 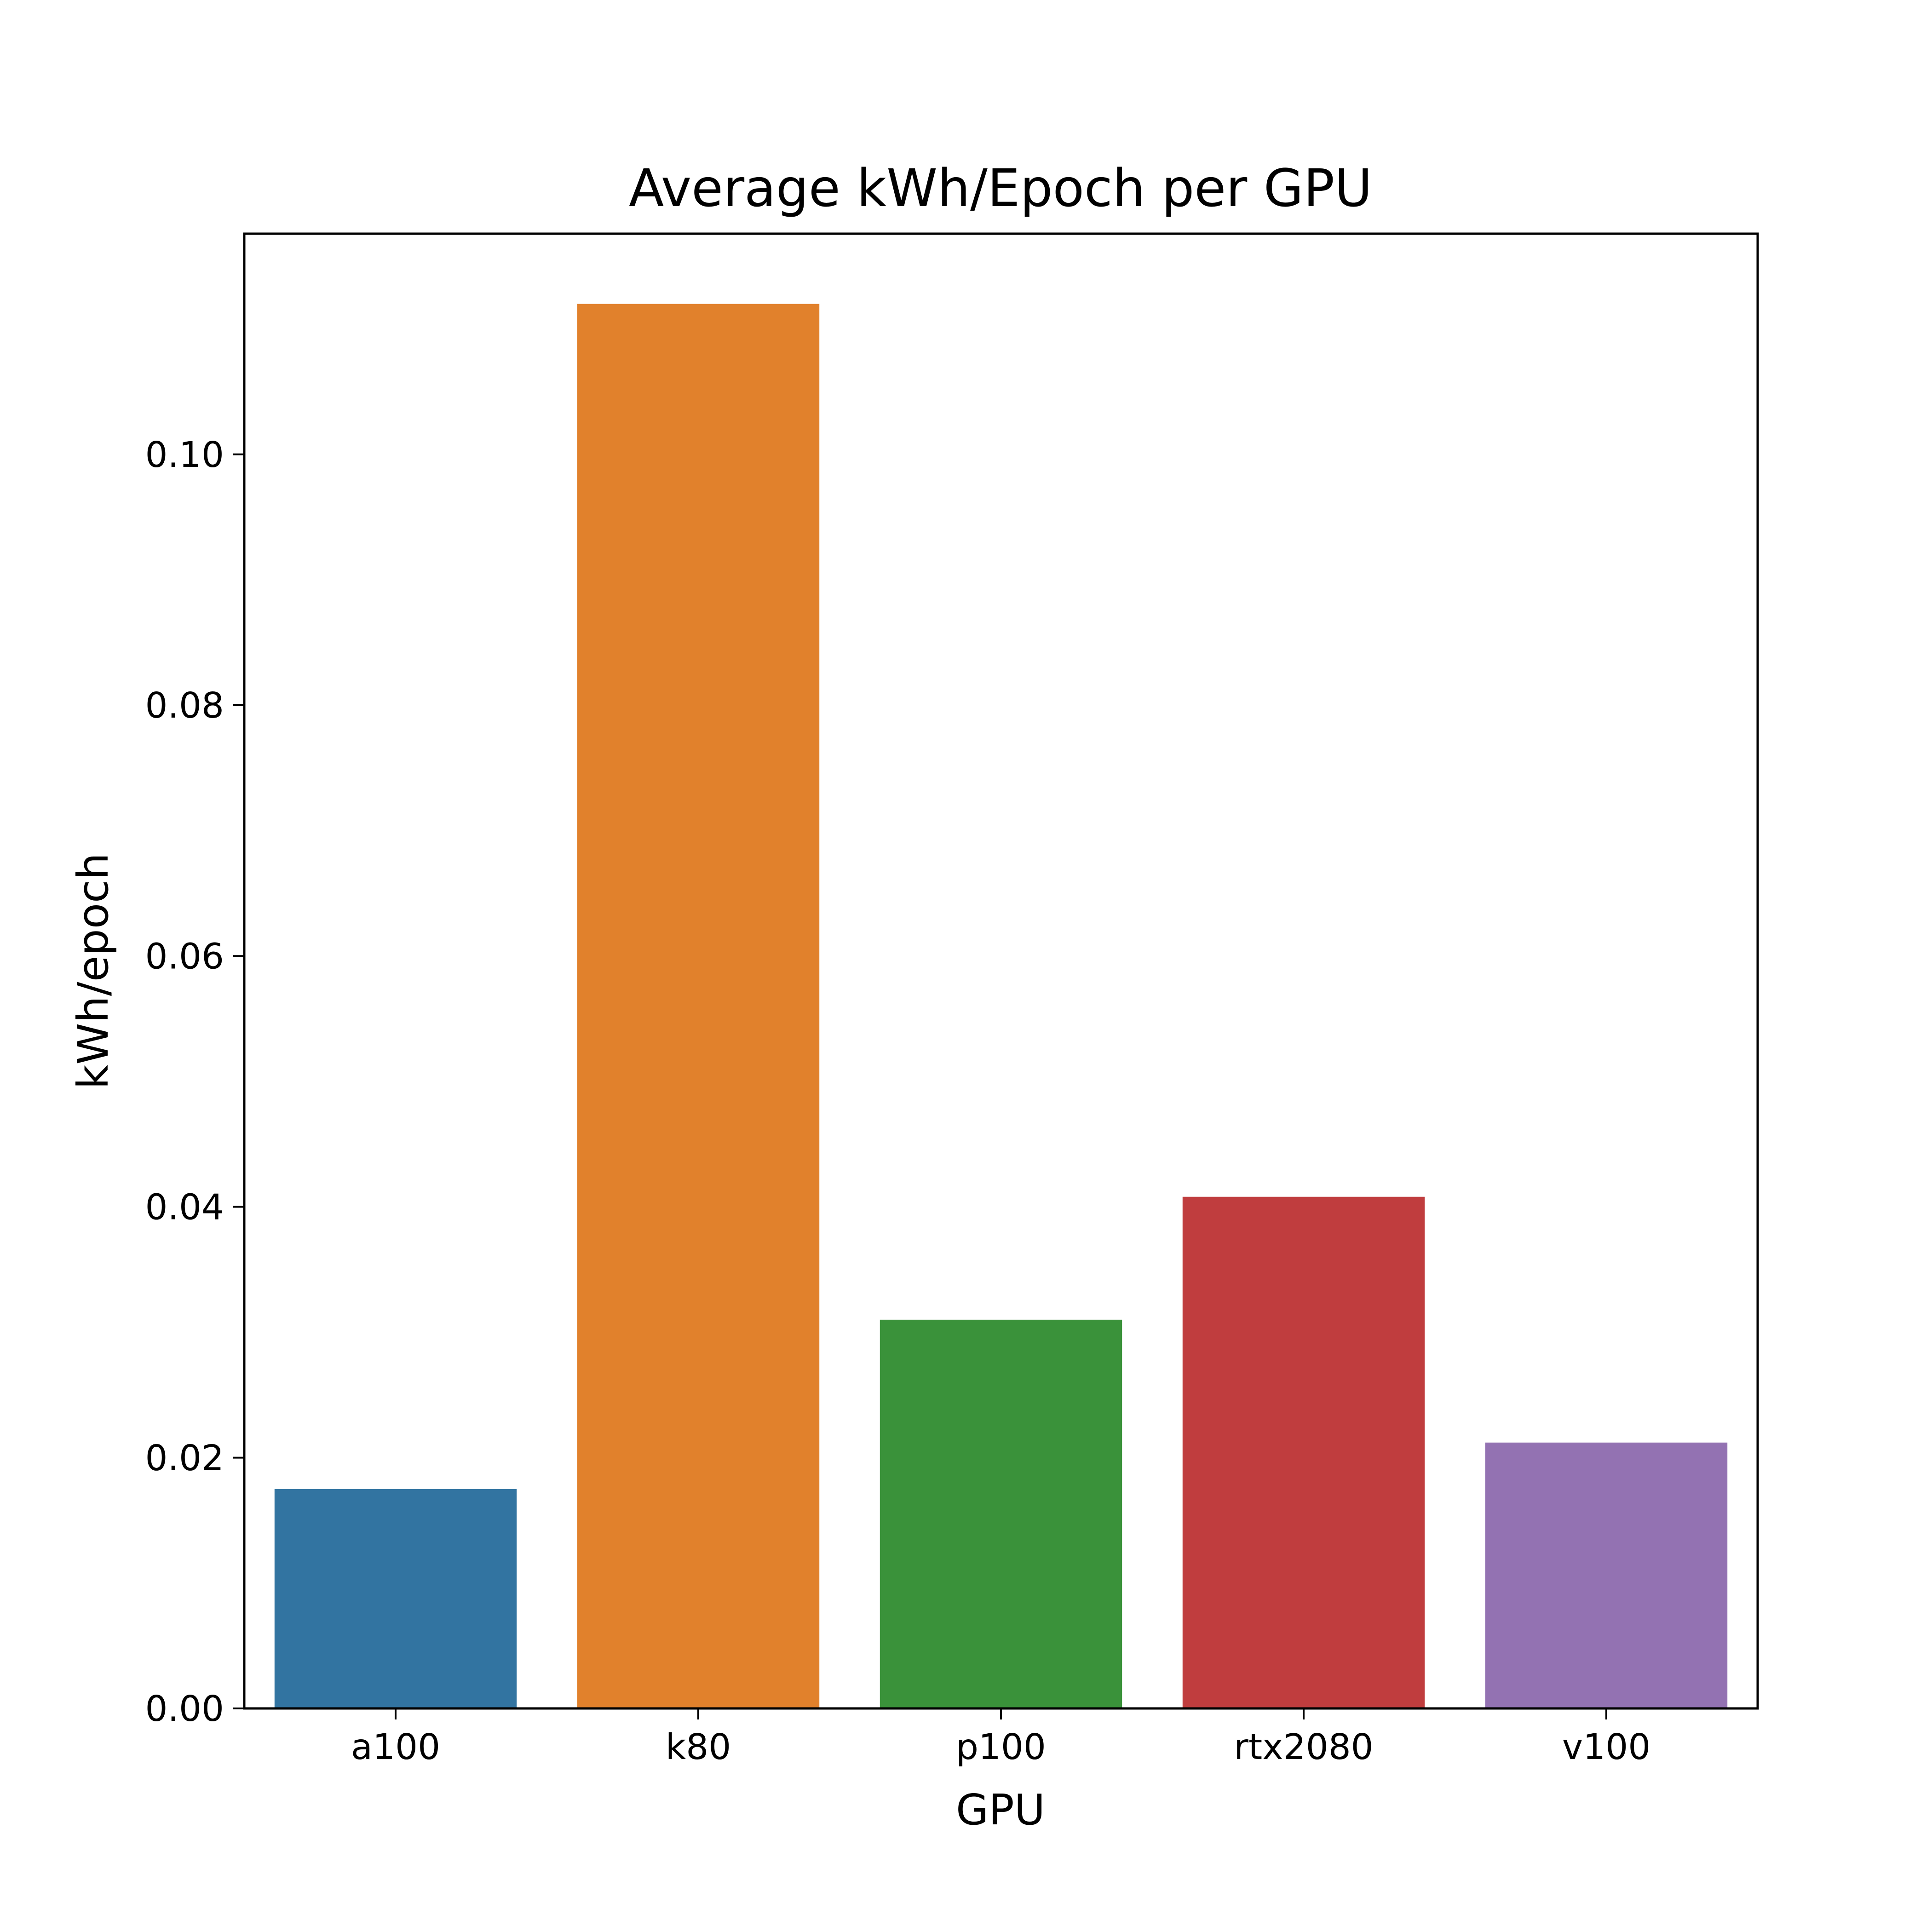 I want to click on x-tick-label-v100: v100, so click(x=1606, y=1747).